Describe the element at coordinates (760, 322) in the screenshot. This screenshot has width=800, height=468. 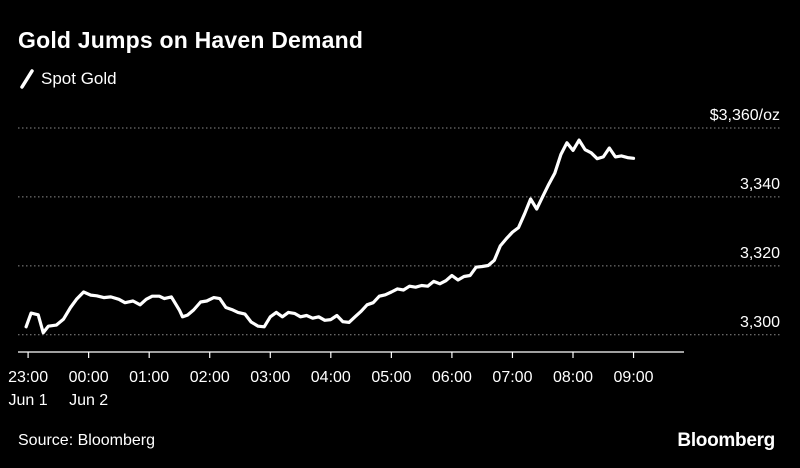
I see `y-tick-label: 3,300` at that location.